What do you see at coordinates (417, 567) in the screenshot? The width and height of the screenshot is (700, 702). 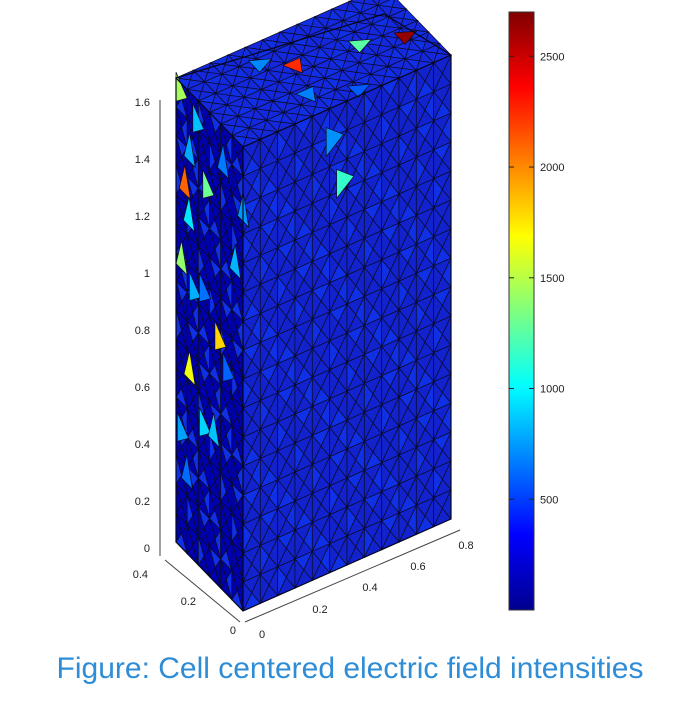 I see `x-tick-label: 0.6` at bounding box center [417, 567].